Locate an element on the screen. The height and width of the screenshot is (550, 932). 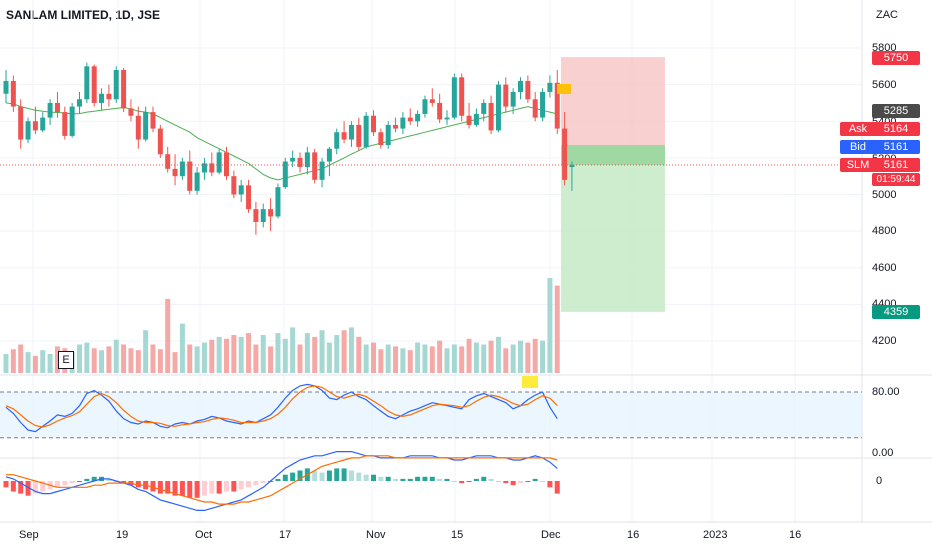
last-price-tag: 5161 is located at coordinates (896, 165).